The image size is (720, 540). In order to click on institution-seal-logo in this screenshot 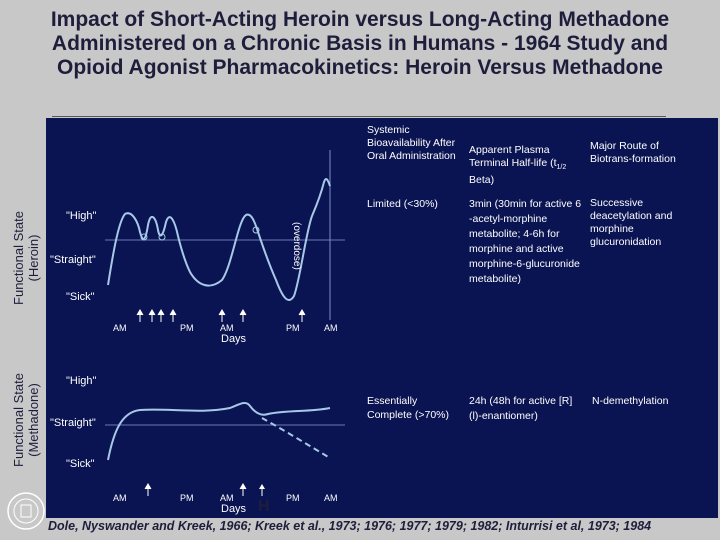, I will do `click(26, 511)`.